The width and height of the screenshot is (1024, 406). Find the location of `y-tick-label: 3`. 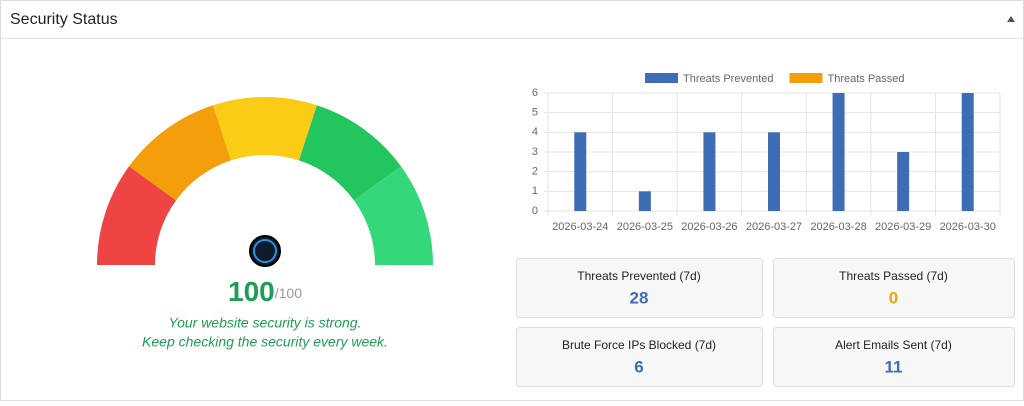

y-tick-label: 3 is located at coordinates (535, 152).